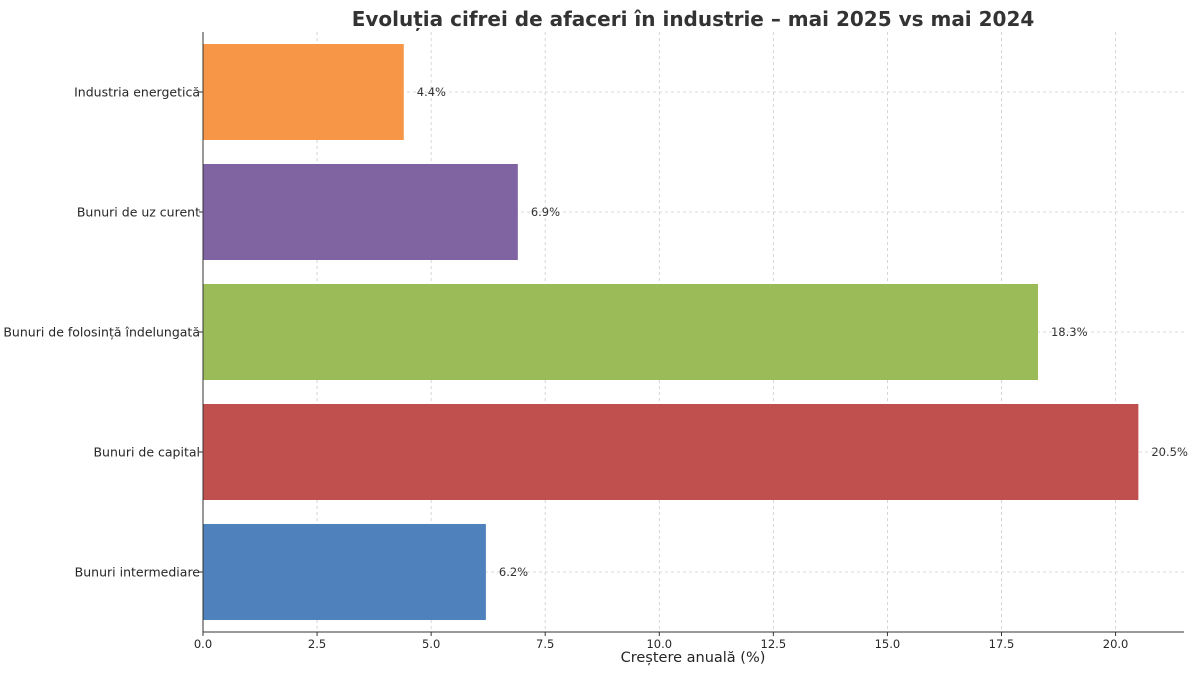 The width and height of the screenshot is (1200, 675). I want to click on category-label: Bunuri de capital, so click(146, 452).